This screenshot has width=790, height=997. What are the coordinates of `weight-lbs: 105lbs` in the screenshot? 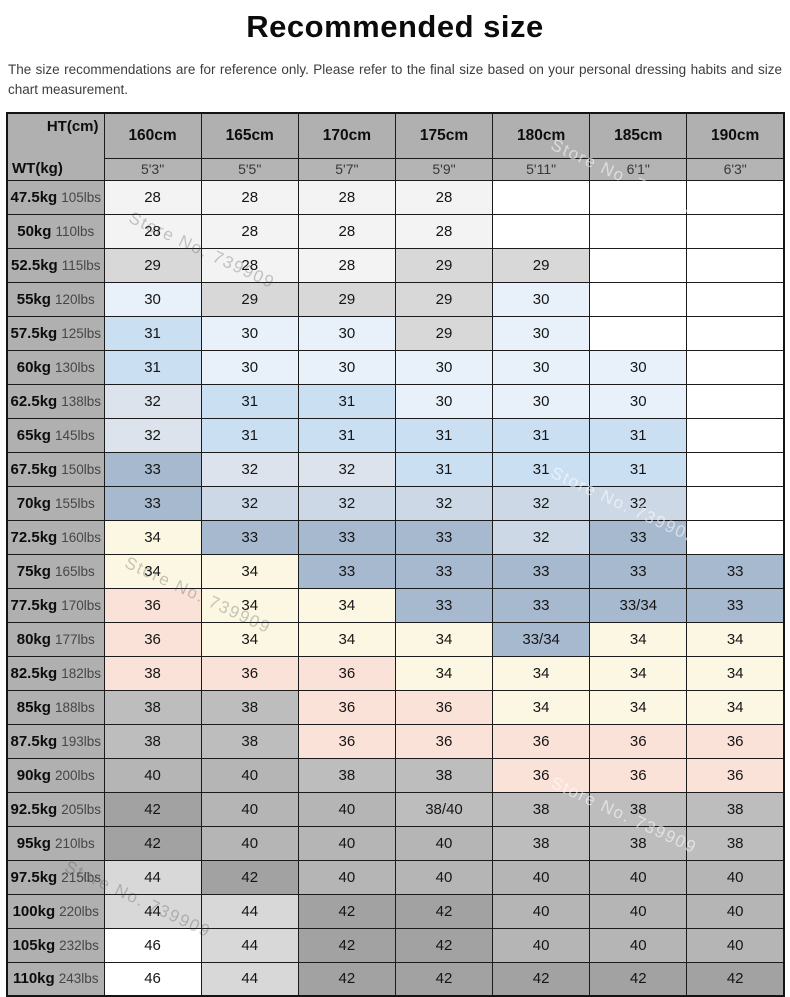 It's located at (81, 197).